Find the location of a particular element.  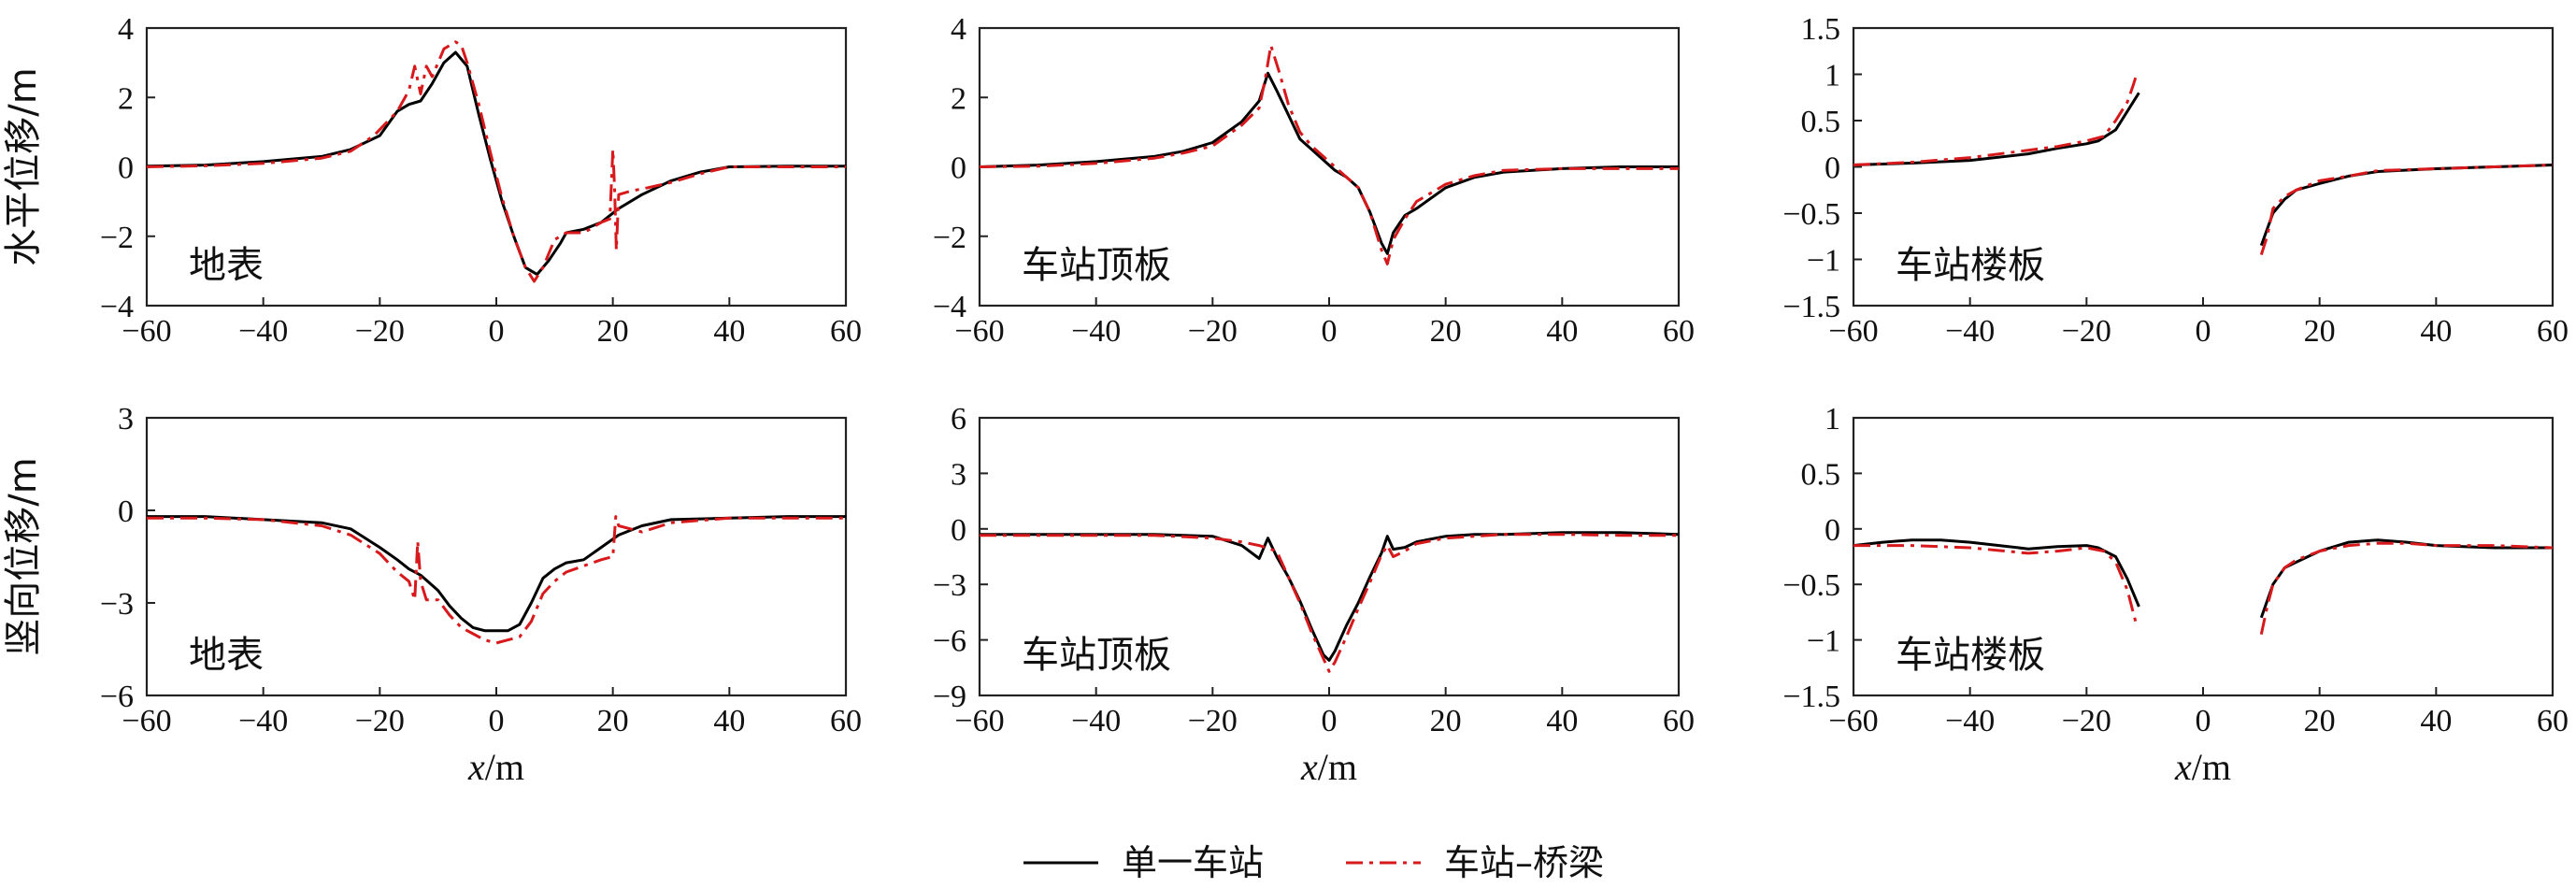

y-tick-label: −0.5 is located at coordinates (1811, 214).